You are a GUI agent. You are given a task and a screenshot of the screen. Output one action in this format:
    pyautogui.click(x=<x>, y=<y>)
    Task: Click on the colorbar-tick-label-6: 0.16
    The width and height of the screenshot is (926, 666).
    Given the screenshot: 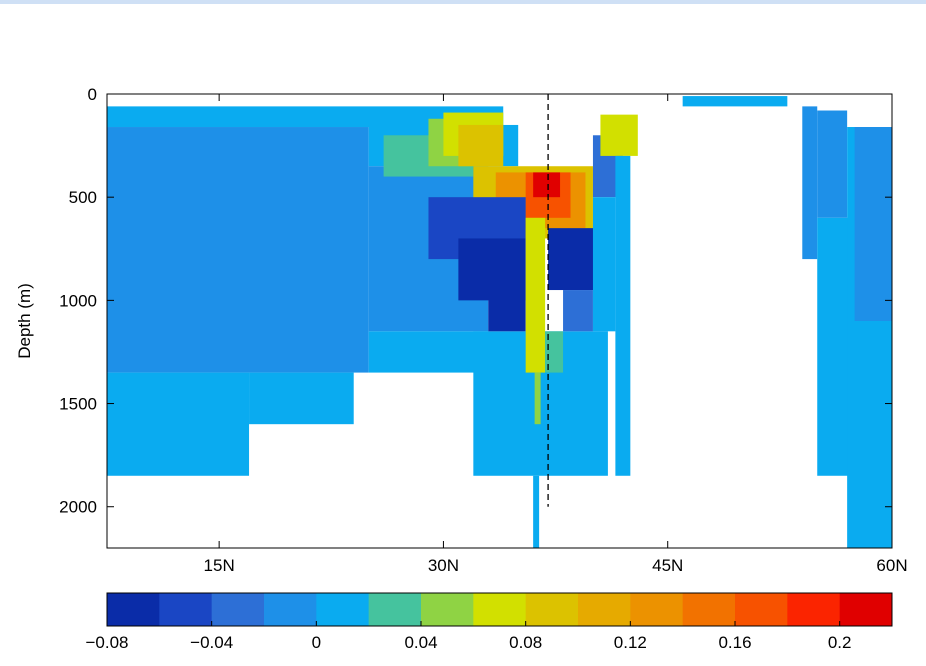 What is the action you would take?
    pyautogui.click(x=734, y=642)
    